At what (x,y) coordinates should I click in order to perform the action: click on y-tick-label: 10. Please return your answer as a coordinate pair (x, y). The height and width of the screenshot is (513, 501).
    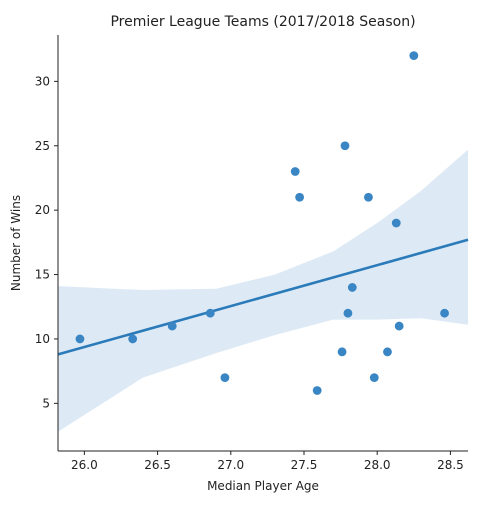
    Looking at the image, I should click on (42, 339).